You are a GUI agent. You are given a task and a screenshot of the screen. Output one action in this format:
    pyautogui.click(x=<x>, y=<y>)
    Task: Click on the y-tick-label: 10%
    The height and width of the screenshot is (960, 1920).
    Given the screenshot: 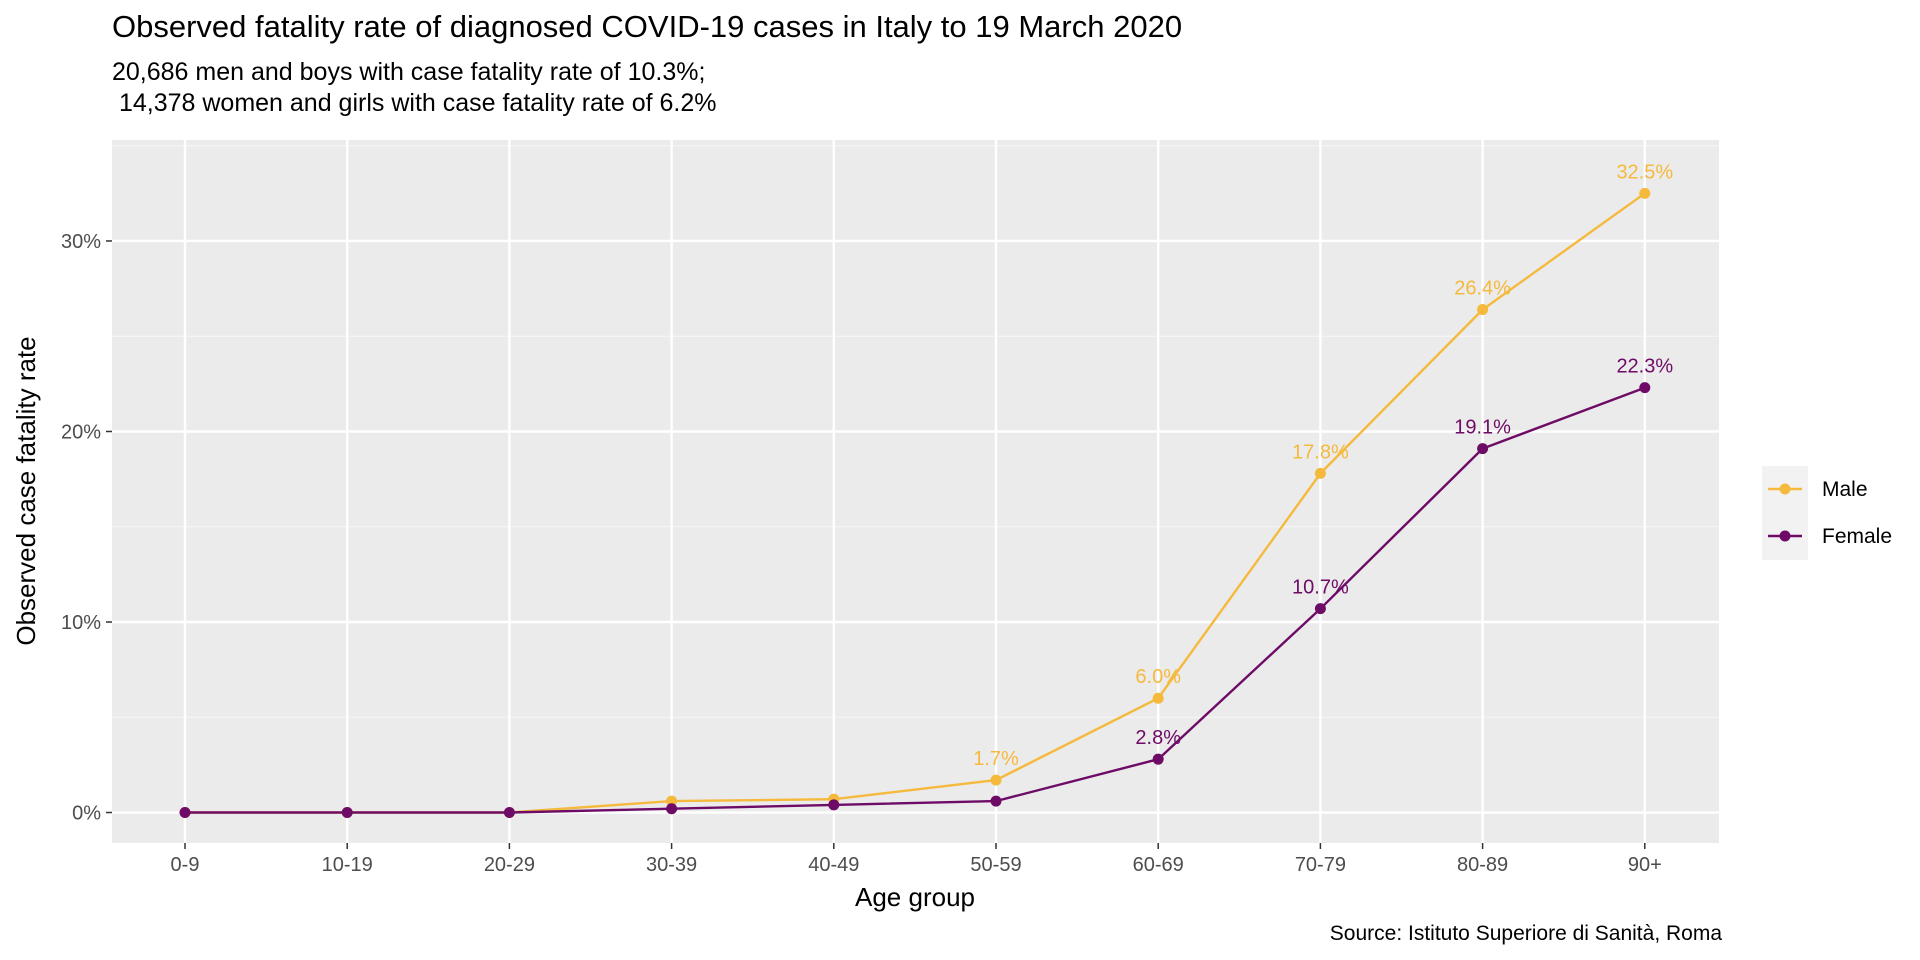 What is the action you would take?
    pyautogui.click(x=81, y=623)
    